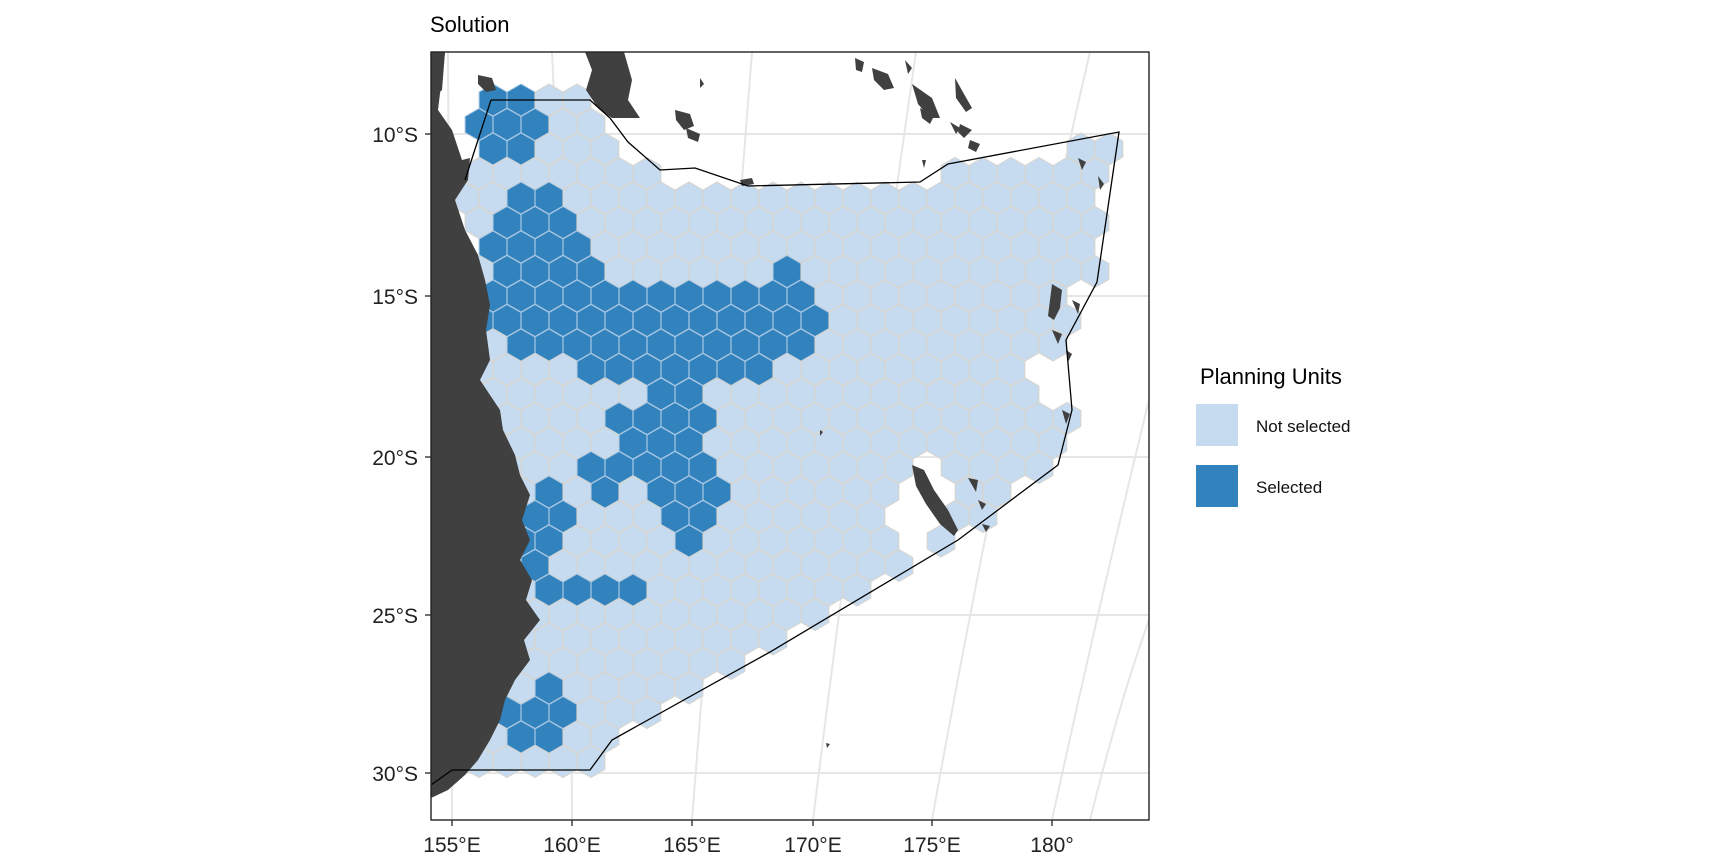 The height and width of the screenshot is (865, 1728). I want to click on legend-label-not-selected: Not selected, so click(1303, 426).